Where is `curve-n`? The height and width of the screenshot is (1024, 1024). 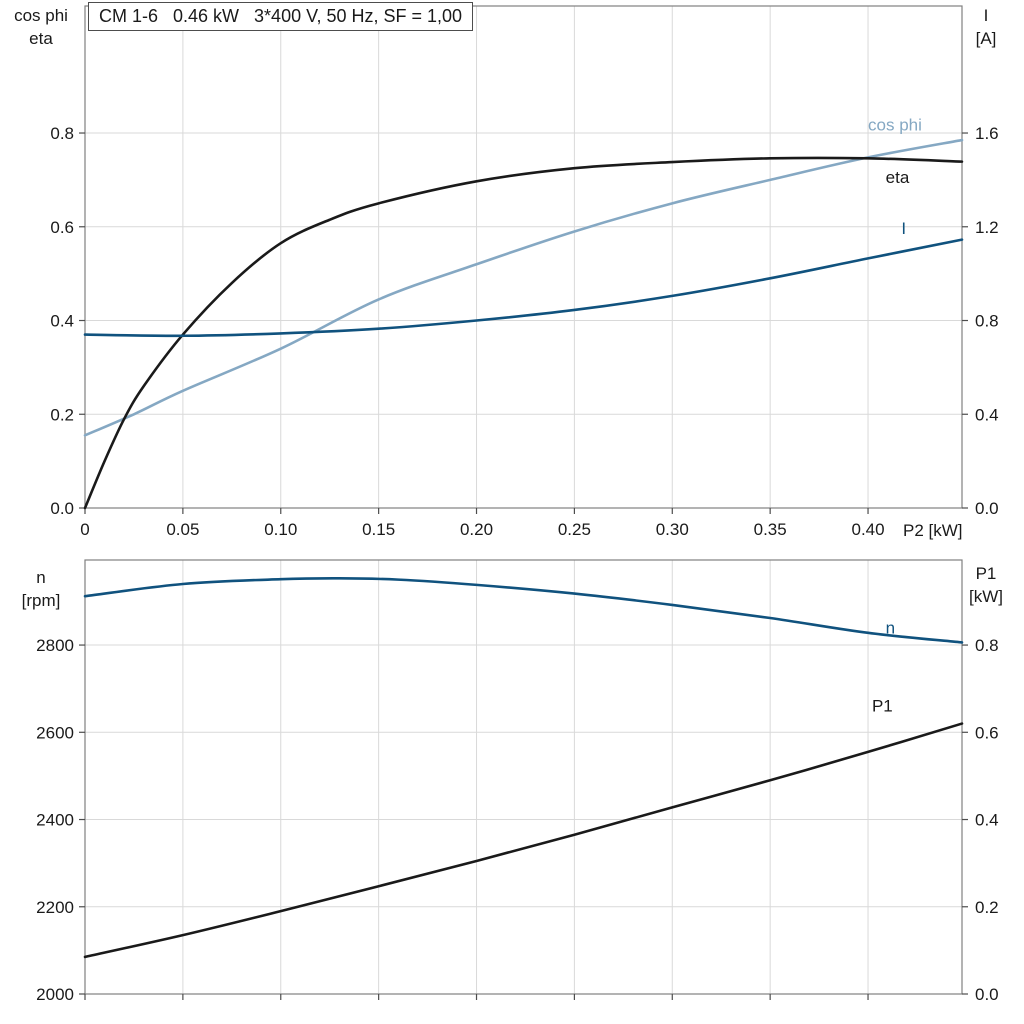
curve-n is located at coordinates (523, 610).